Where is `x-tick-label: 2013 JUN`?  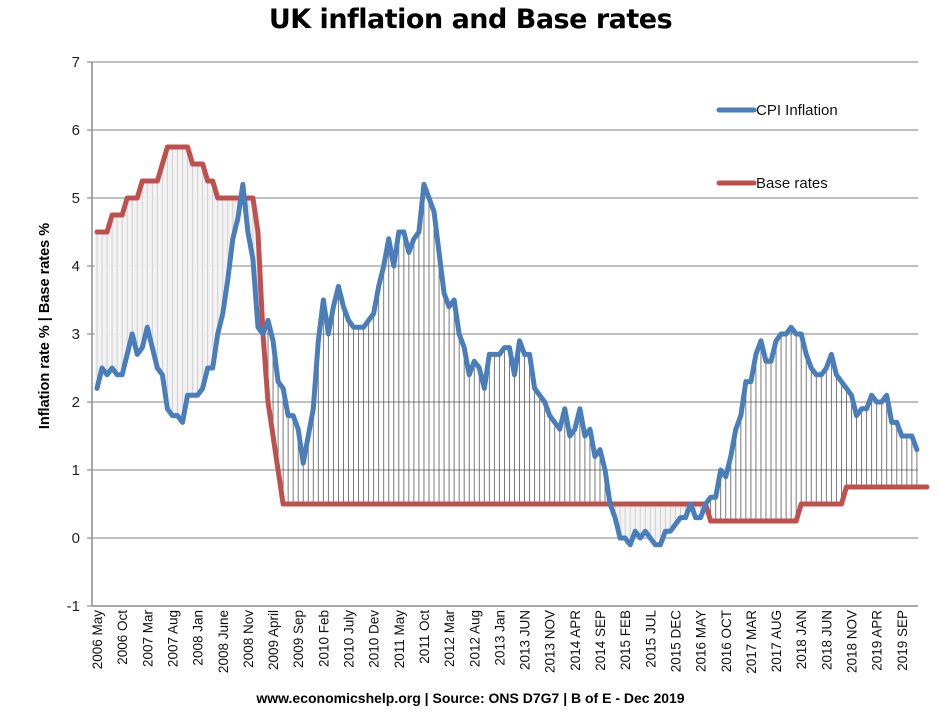
x-tick-label: 2013 JUN is located at coordinates (525, 640).